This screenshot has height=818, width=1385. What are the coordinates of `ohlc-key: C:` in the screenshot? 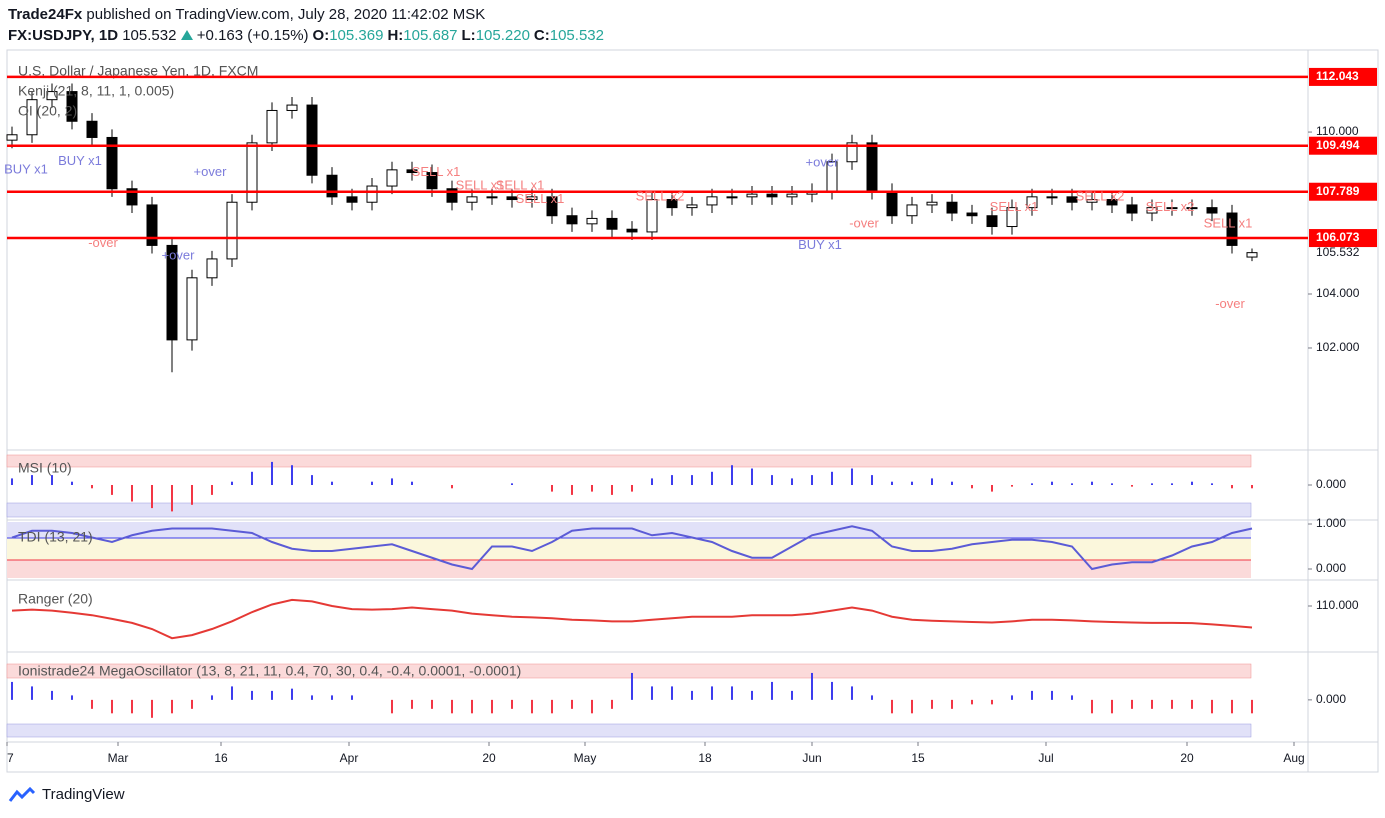 It's located at (541, 35).